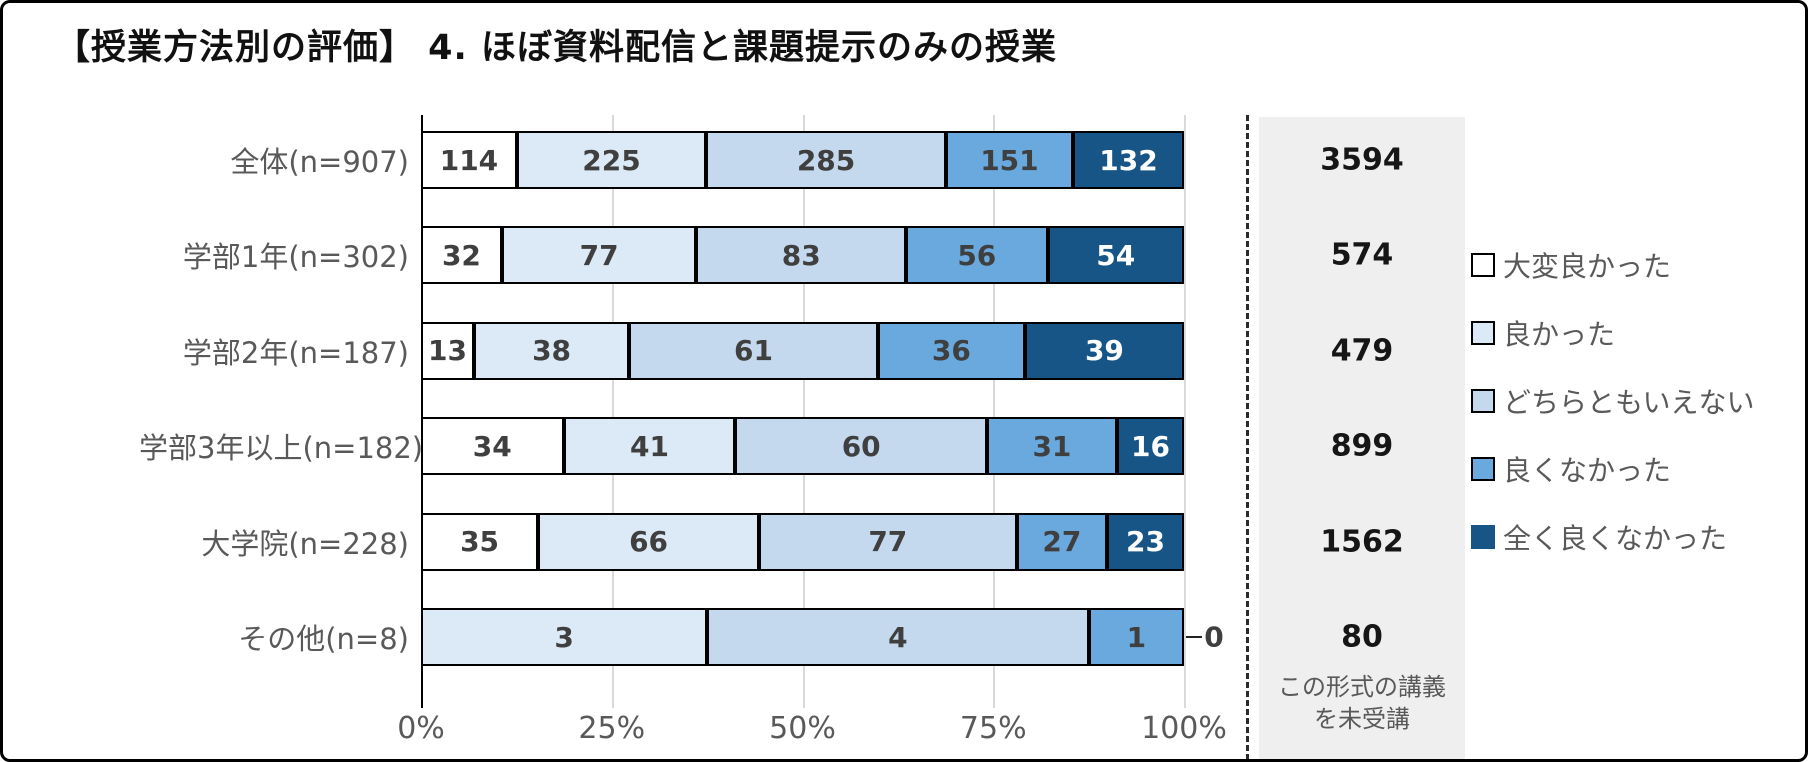 The width and height of the screenshot is (1808, 762). What do you see at coordinates (1587, 266) in the screenshot?
I see `legend-label: 大変良かった` at bounding box center [1587, 266].